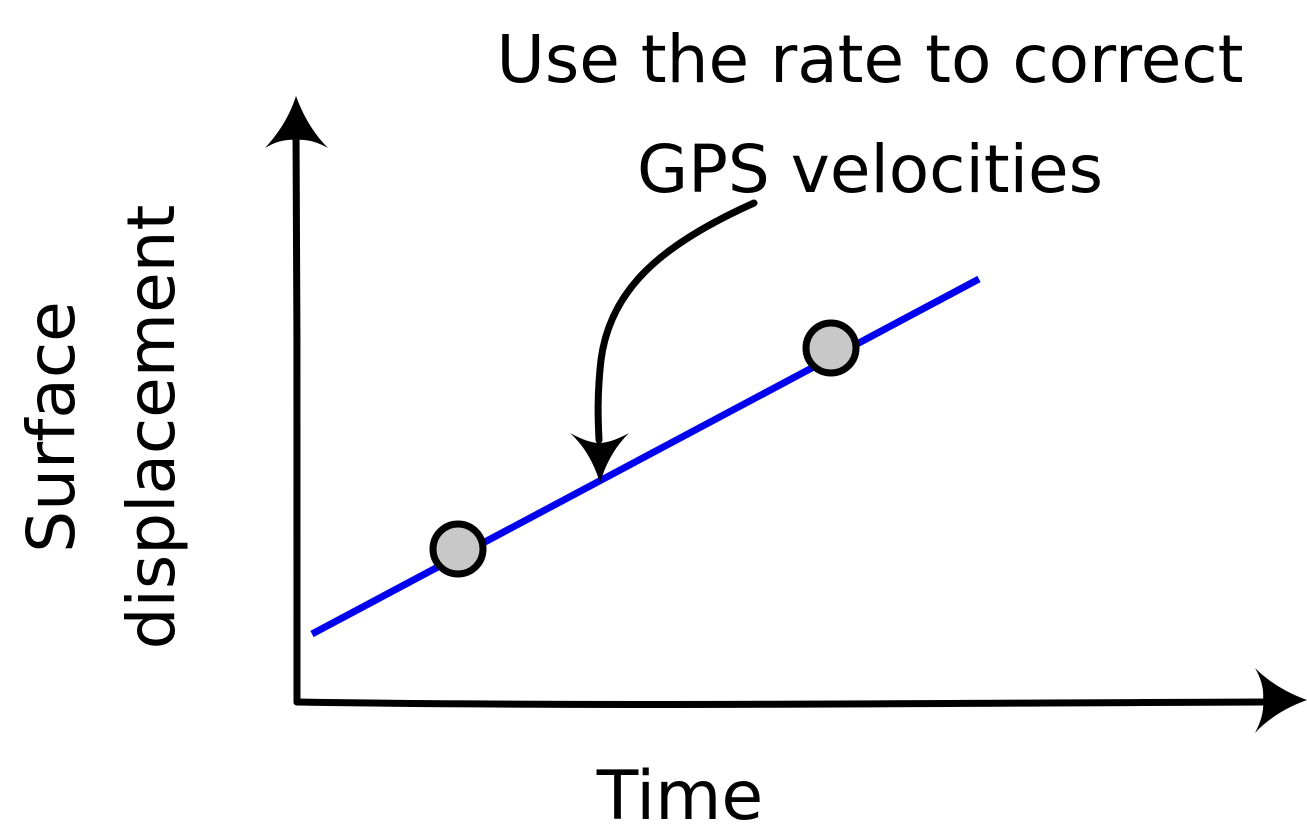 Image resolution: width=1307 pixels, height=836 pixels. What do you see at coordinates (96, 427) in the screenshot?
I see `y-axis-label: Surface displacement` at bounding box center [96, 427].